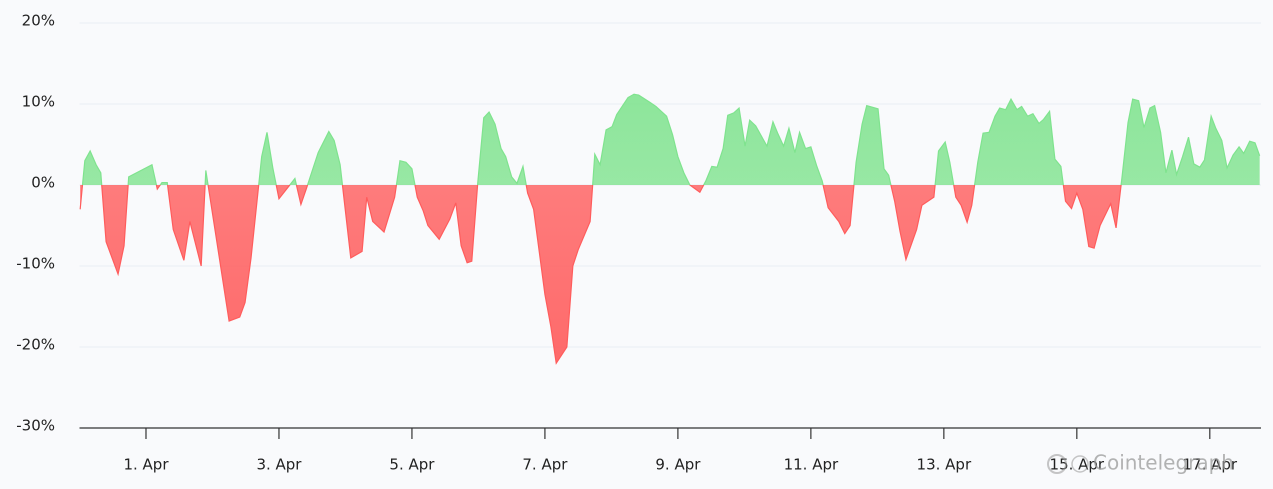  Describe the element at coordinates (412, 465) in the screenshot. I see `x-tick-label: 5. Apr` at that location.